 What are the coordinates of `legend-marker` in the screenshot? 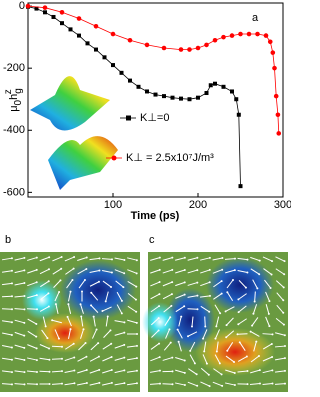 It's located at (128, 118).